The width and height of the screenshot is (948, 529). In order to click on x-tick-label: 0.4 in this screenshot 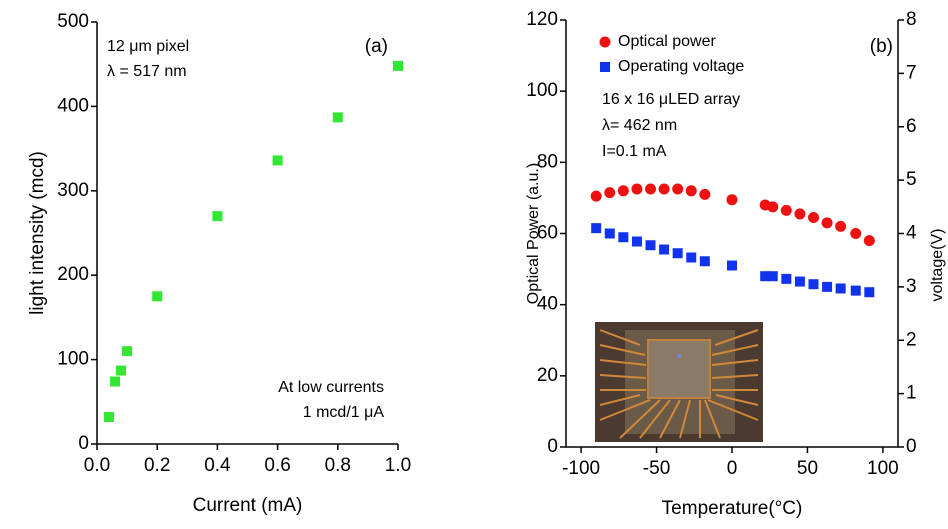, I will do `click(217, 465)`.